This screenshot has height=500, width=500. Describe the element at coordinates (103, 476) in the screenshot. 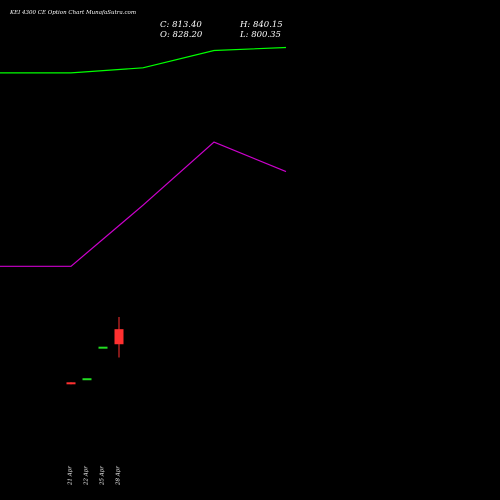

I see `x-tick-label: 25 Apr` at that location.